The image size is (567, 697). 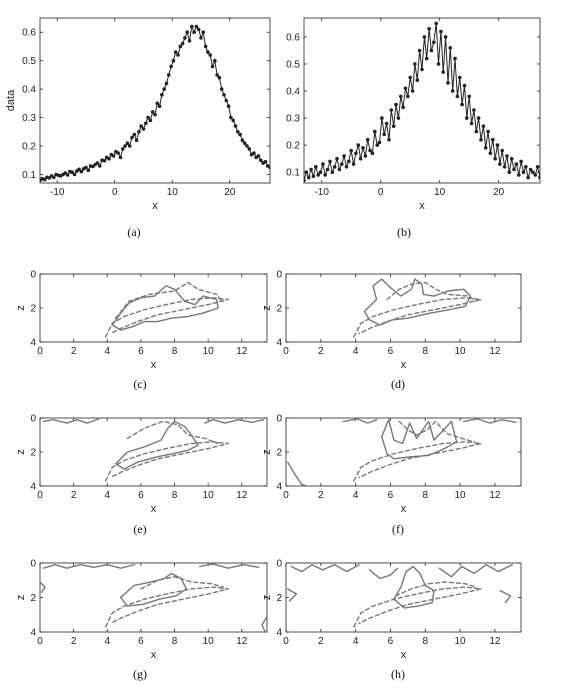 I want to click on plot-area-d, so click(x=417, y=308).